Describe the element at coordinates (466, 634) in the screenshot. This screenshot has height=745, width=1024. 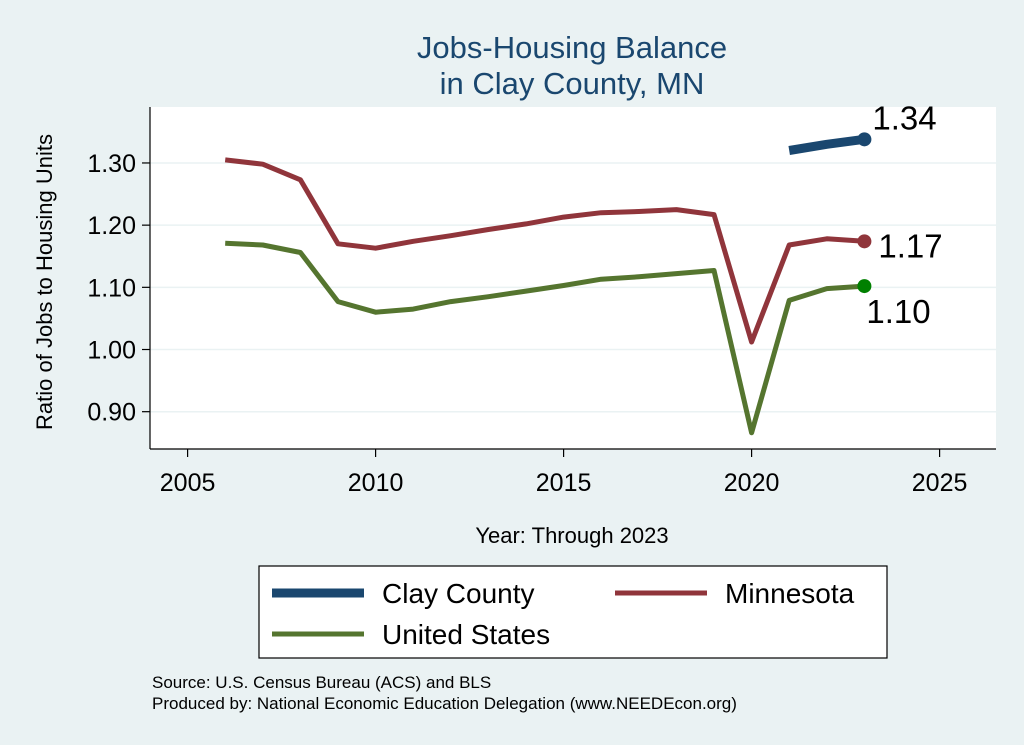
I see `legend-label-united-states: United States` at that location.